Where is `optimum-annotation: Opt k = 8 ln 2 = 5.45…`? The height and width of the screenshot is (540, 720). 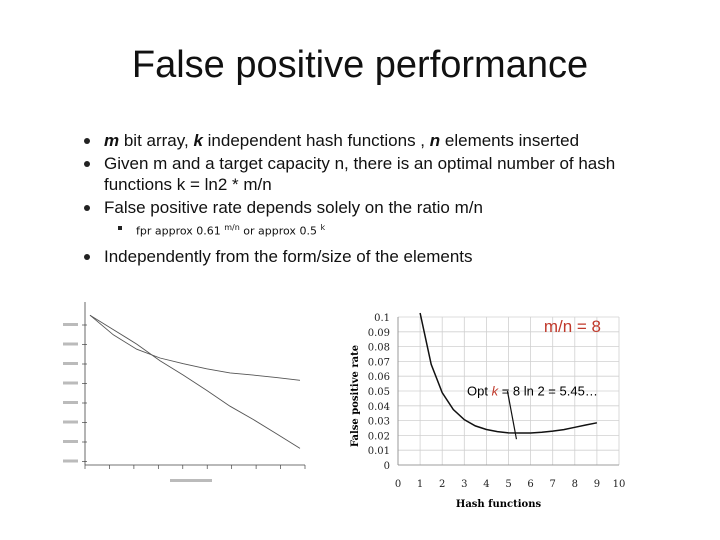 optimum-annotation: Opt k = 8 ln 2 = 5.45… is located at coordinates (532, 390).